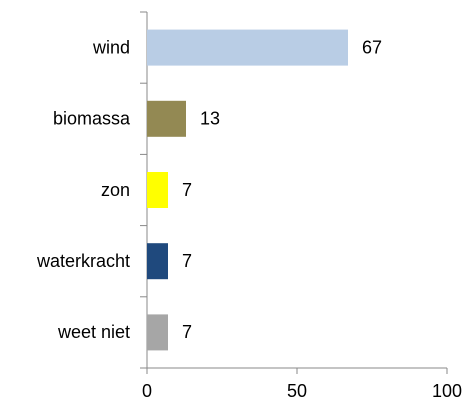  What do you see at coordinates (115, 190) in the screenshot?
I see `y-tick-label: zon` at bounding box center [115, 190].